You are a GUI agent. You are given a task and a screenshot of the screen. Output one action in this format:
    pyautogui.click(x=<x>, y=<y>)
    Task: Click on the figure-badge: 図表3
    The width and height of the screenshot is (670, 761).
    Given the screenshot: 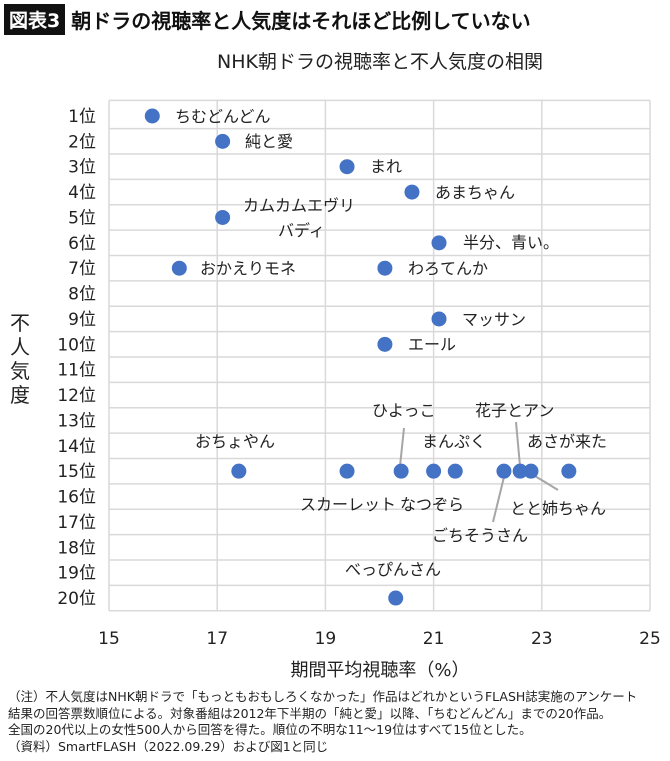 What is the action you would take?
    pyautogui.click(x=35, y=19)
    